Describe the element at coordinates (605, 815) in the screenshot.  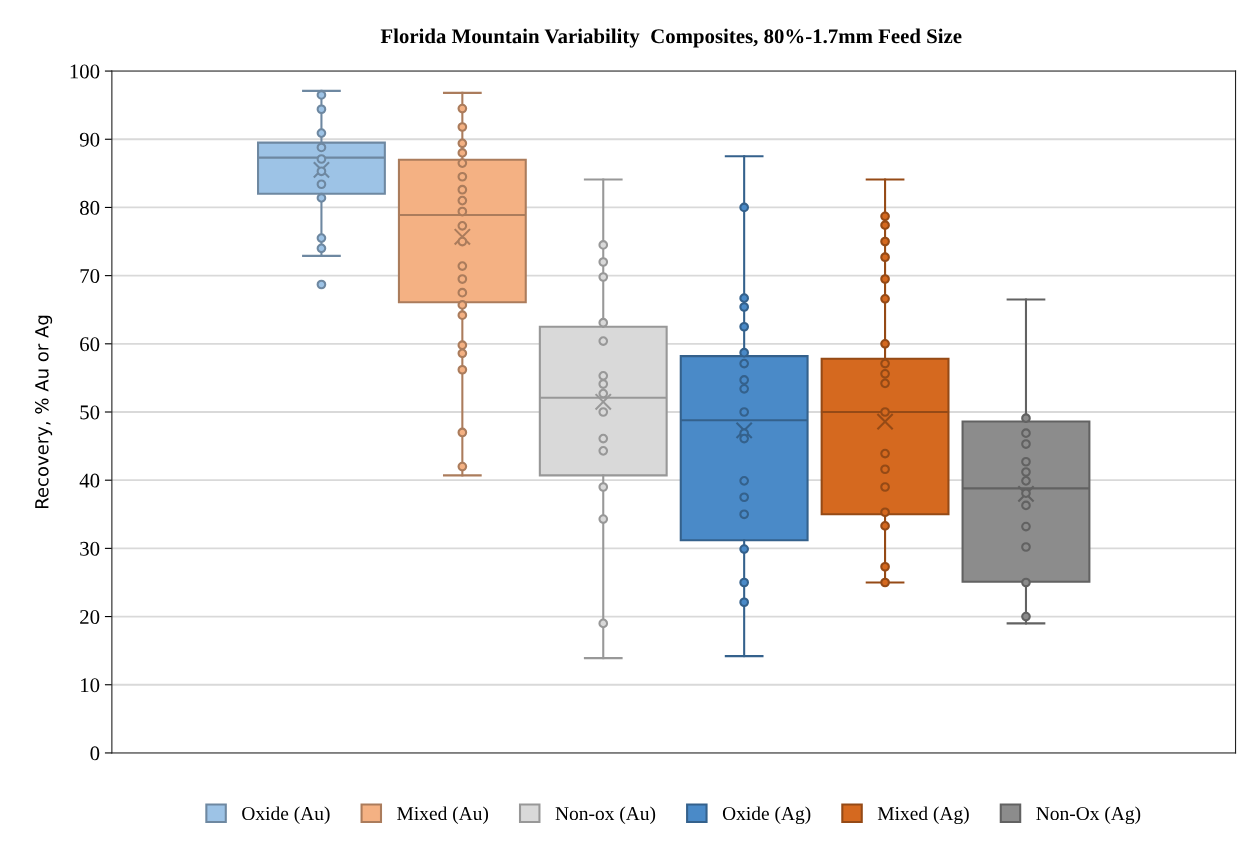
I see `legend-label: Non-ox (Au)` at that location.